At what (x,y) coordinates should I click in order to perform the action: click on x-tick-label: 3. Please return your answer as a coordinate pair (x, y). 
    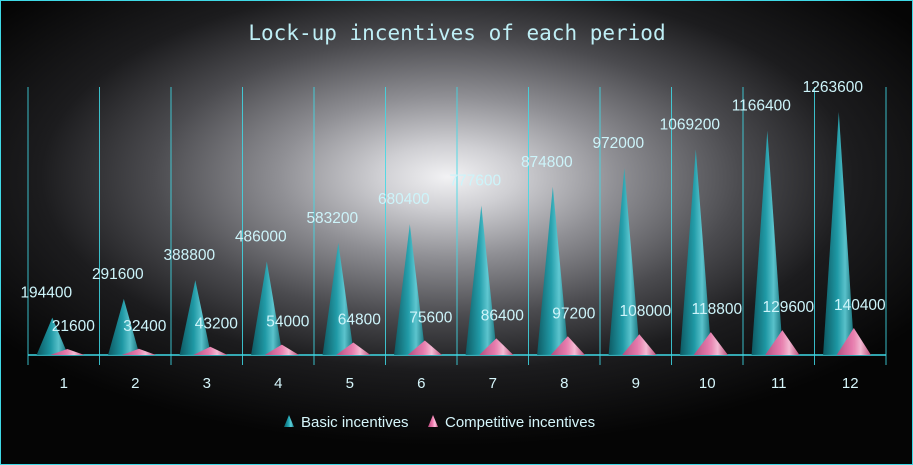
    Looking at the image, I should click on (207, 383).